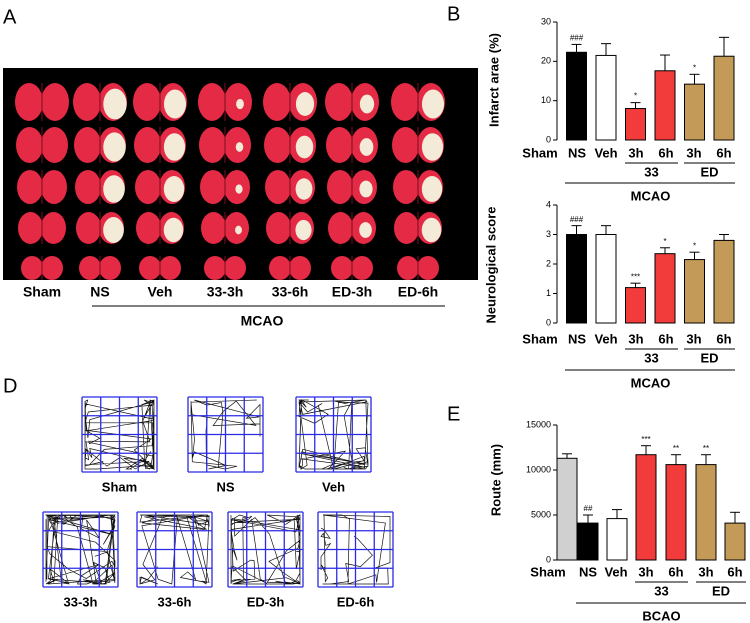 This screenshot has height=623, width=750. What do you see at coordinates (651, 195) in the screenshot?
I see `condition-label: MCAO` at bounding box center [651, 195].